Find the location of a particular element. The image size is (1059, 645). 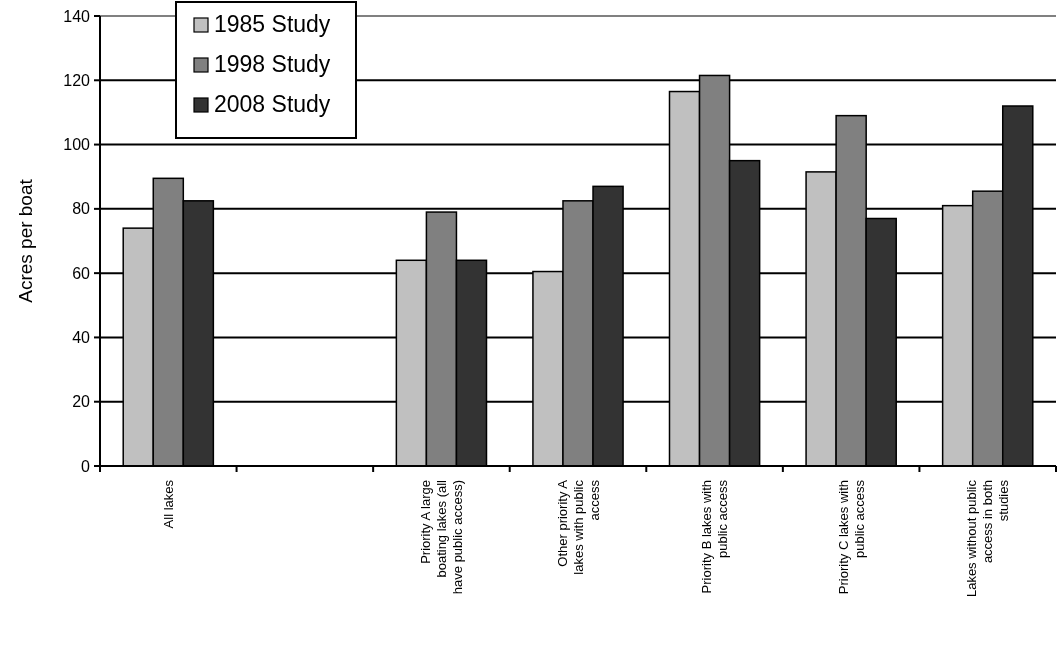

y-tick-label: 120 is located at coordinates (77, 80).